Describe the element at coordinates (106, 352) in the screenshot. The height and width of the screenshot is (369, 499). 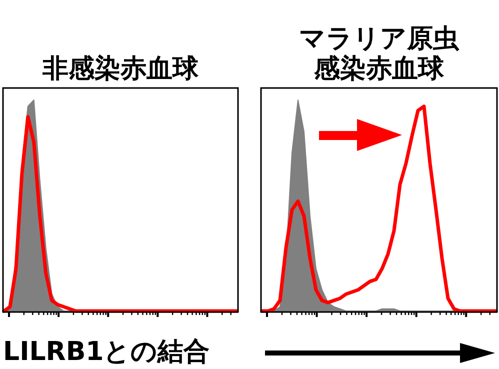
I see `x-axis-title: LILRB1との結合` at that location.